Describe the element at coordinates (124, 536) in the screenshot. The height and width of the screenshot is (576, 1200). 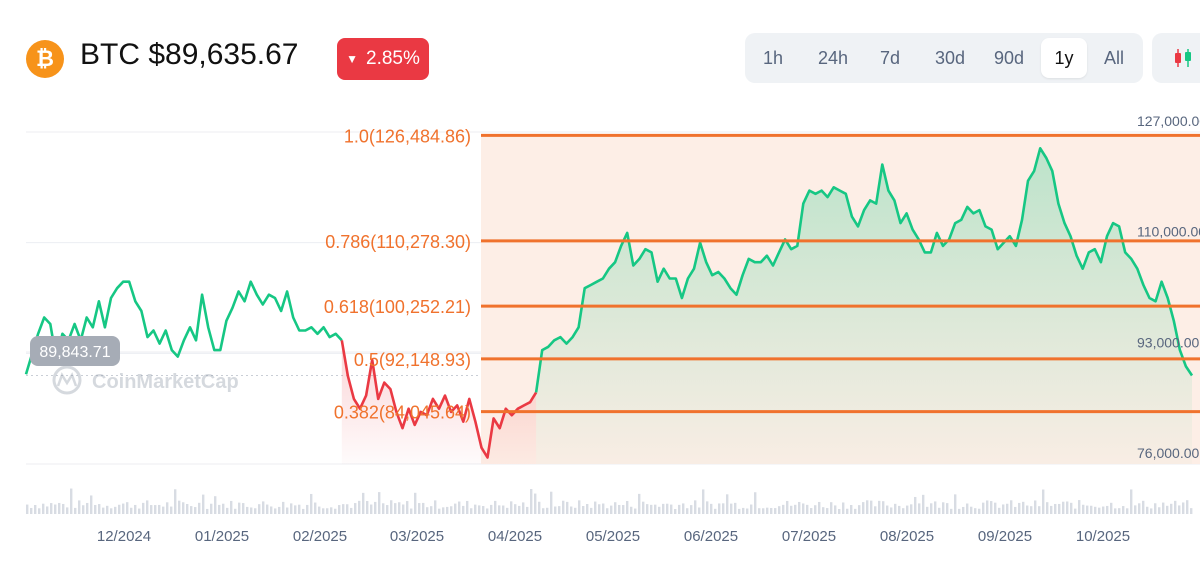
I see `x-axis-tick-label: 12/2024` at that location.